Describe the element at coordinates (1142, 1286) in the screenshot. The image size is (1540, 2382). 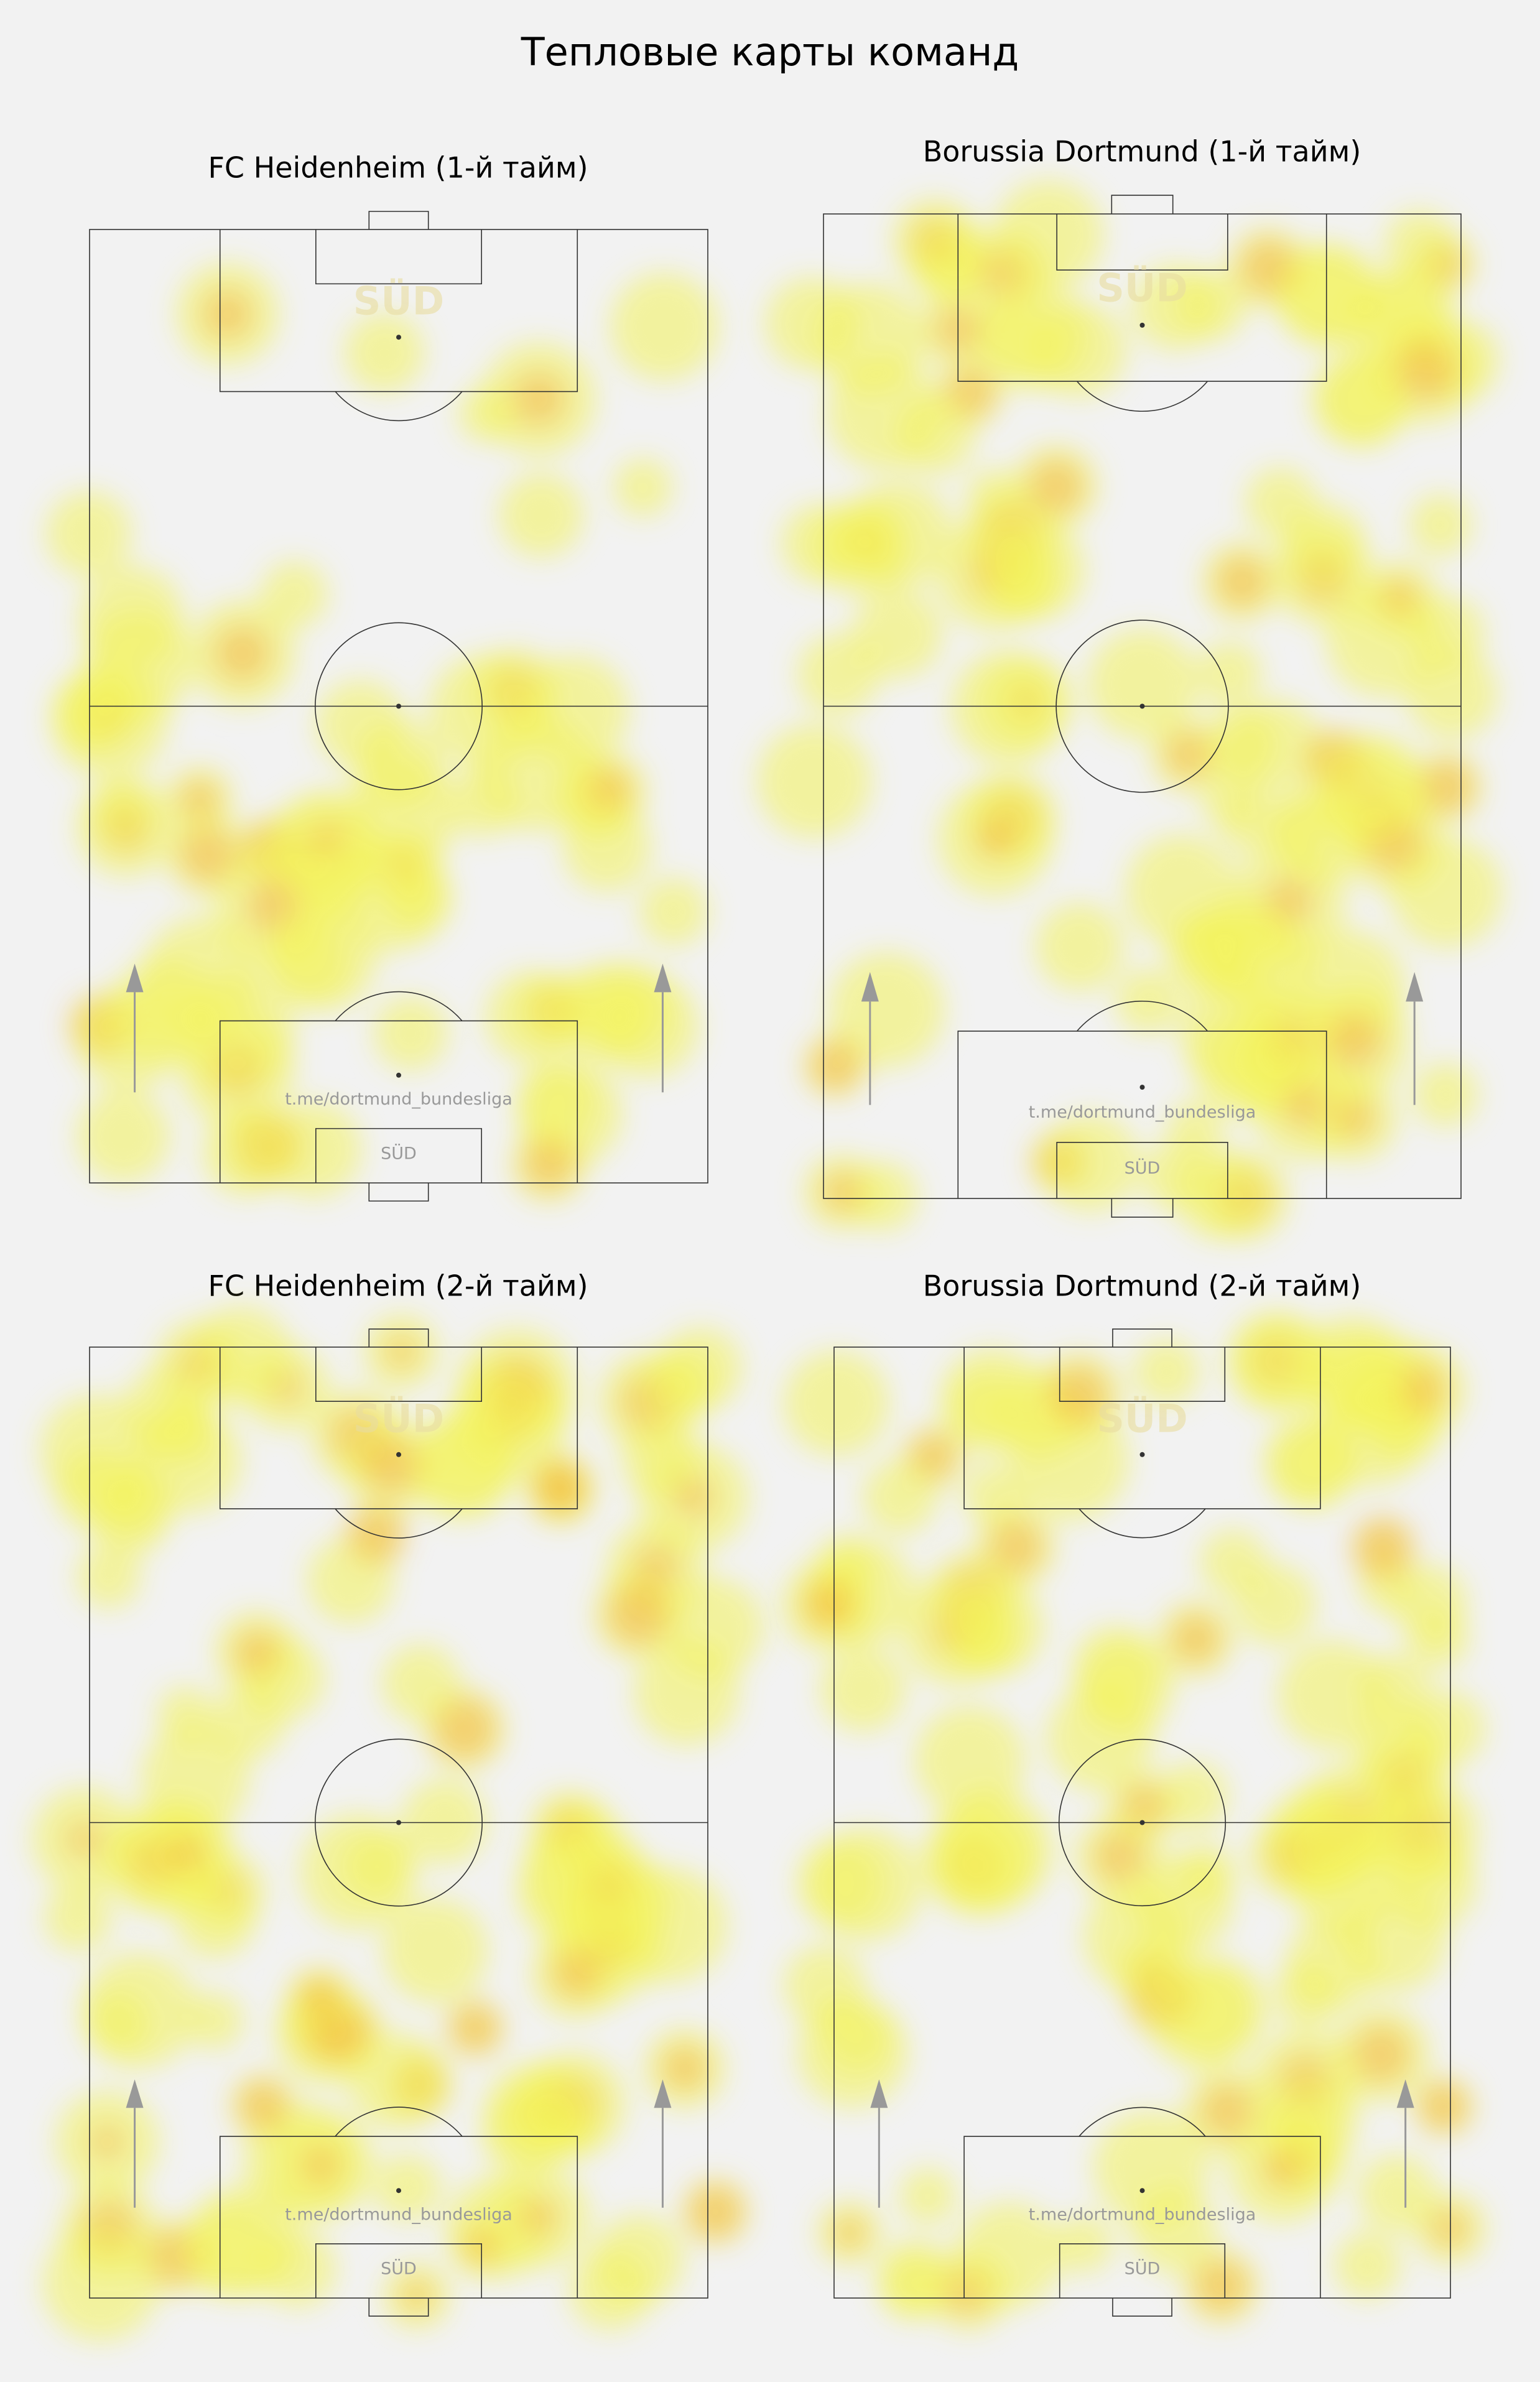
I see `panel-title: Borussia Dortmund (2-й тайм)` at that location.